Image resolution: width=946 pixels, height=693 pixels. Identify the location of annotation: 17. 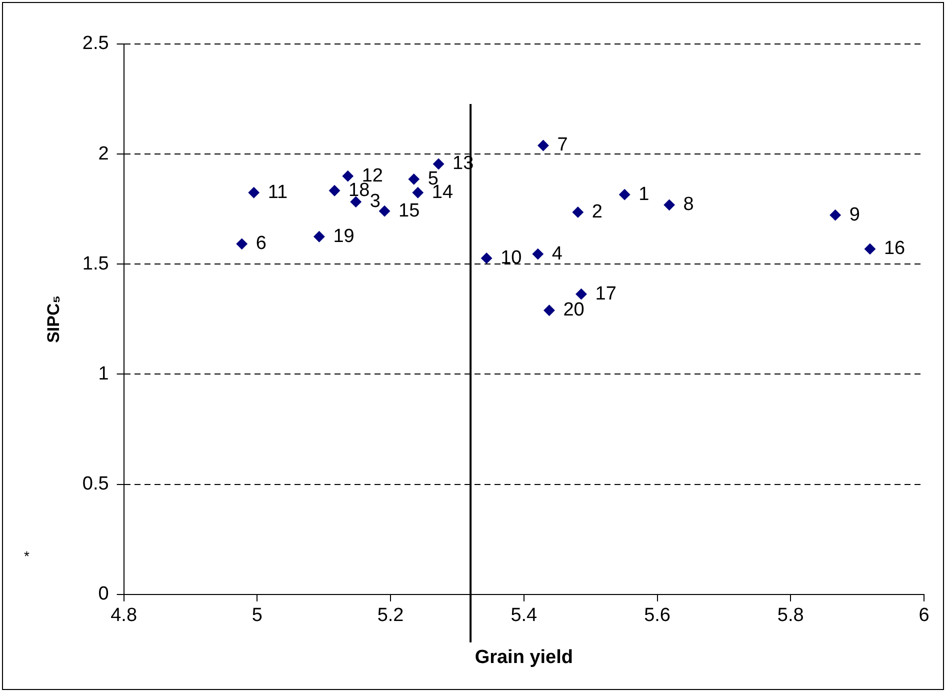
(605, 293).